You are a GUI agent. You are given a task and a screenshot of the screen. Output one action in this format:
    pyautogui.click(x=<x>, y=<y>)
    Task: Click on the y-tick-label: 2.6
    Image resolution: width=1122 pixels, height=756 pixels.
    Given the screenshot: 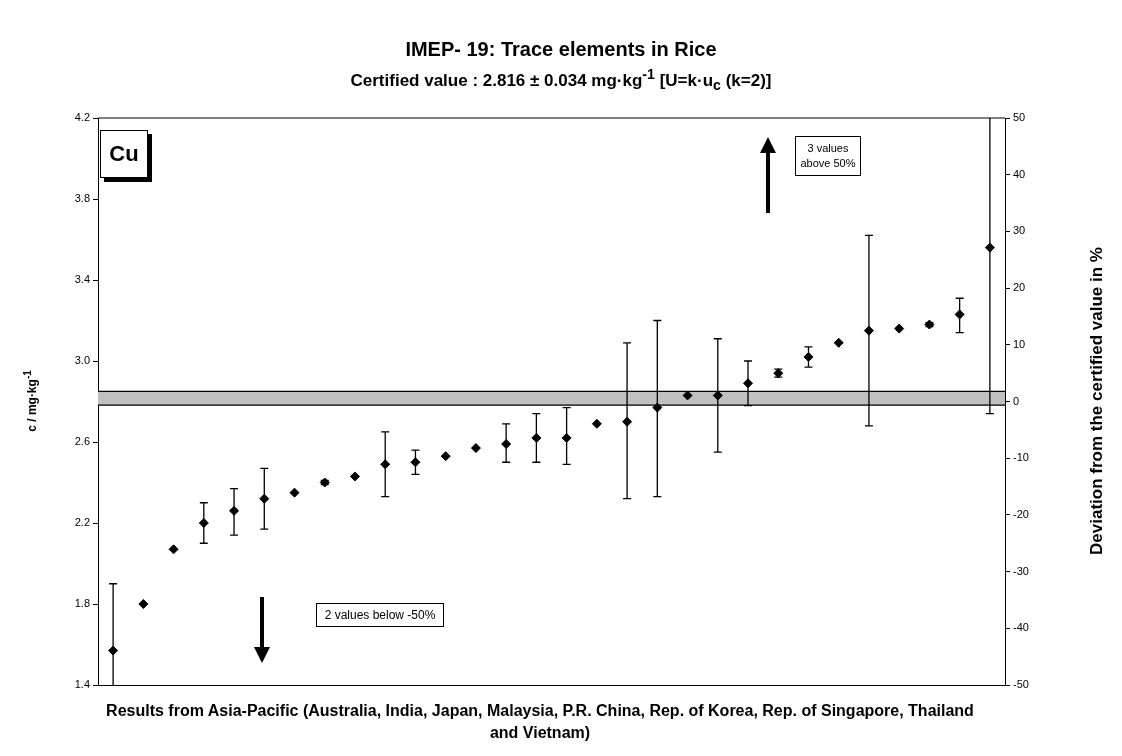 What is the action you would take?
    pyautogui.click(x=82, y=441)
    